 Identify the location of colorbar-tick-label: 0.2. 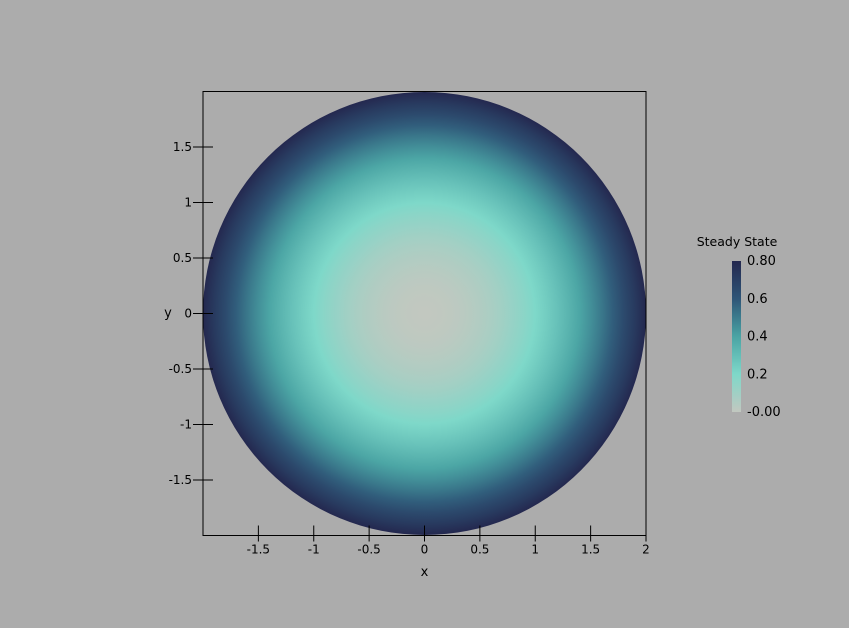
(757, 374).